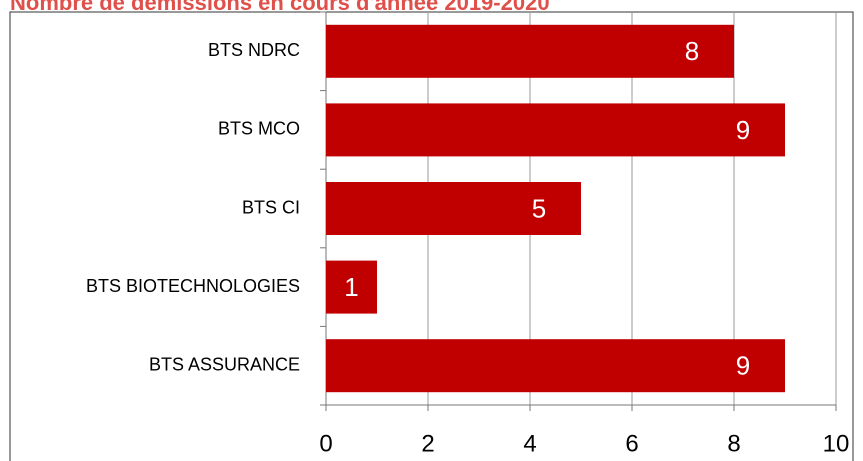 This screenshot has width=863, height=461. What do you see at coordinates (254, 50) in the screenshot?
I see `y-tick-label: BTS NDRC` at bounding box center [254, 50].